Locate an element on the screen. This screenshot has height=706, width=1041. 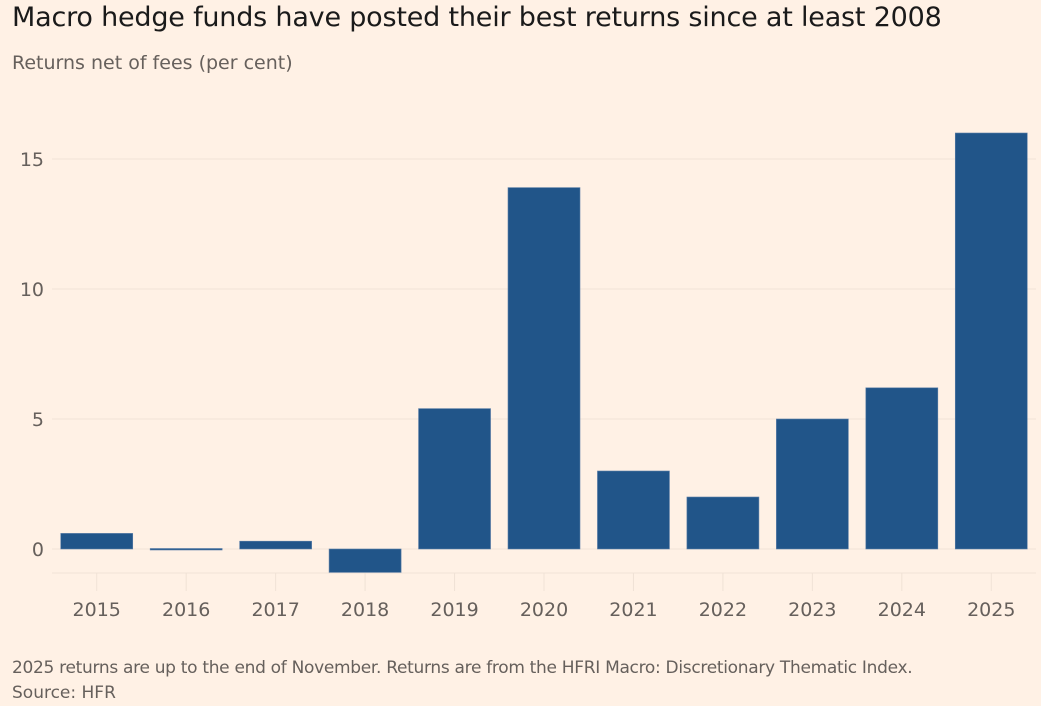
x-tick-label: 2020 is located at coordinates (544, 610).